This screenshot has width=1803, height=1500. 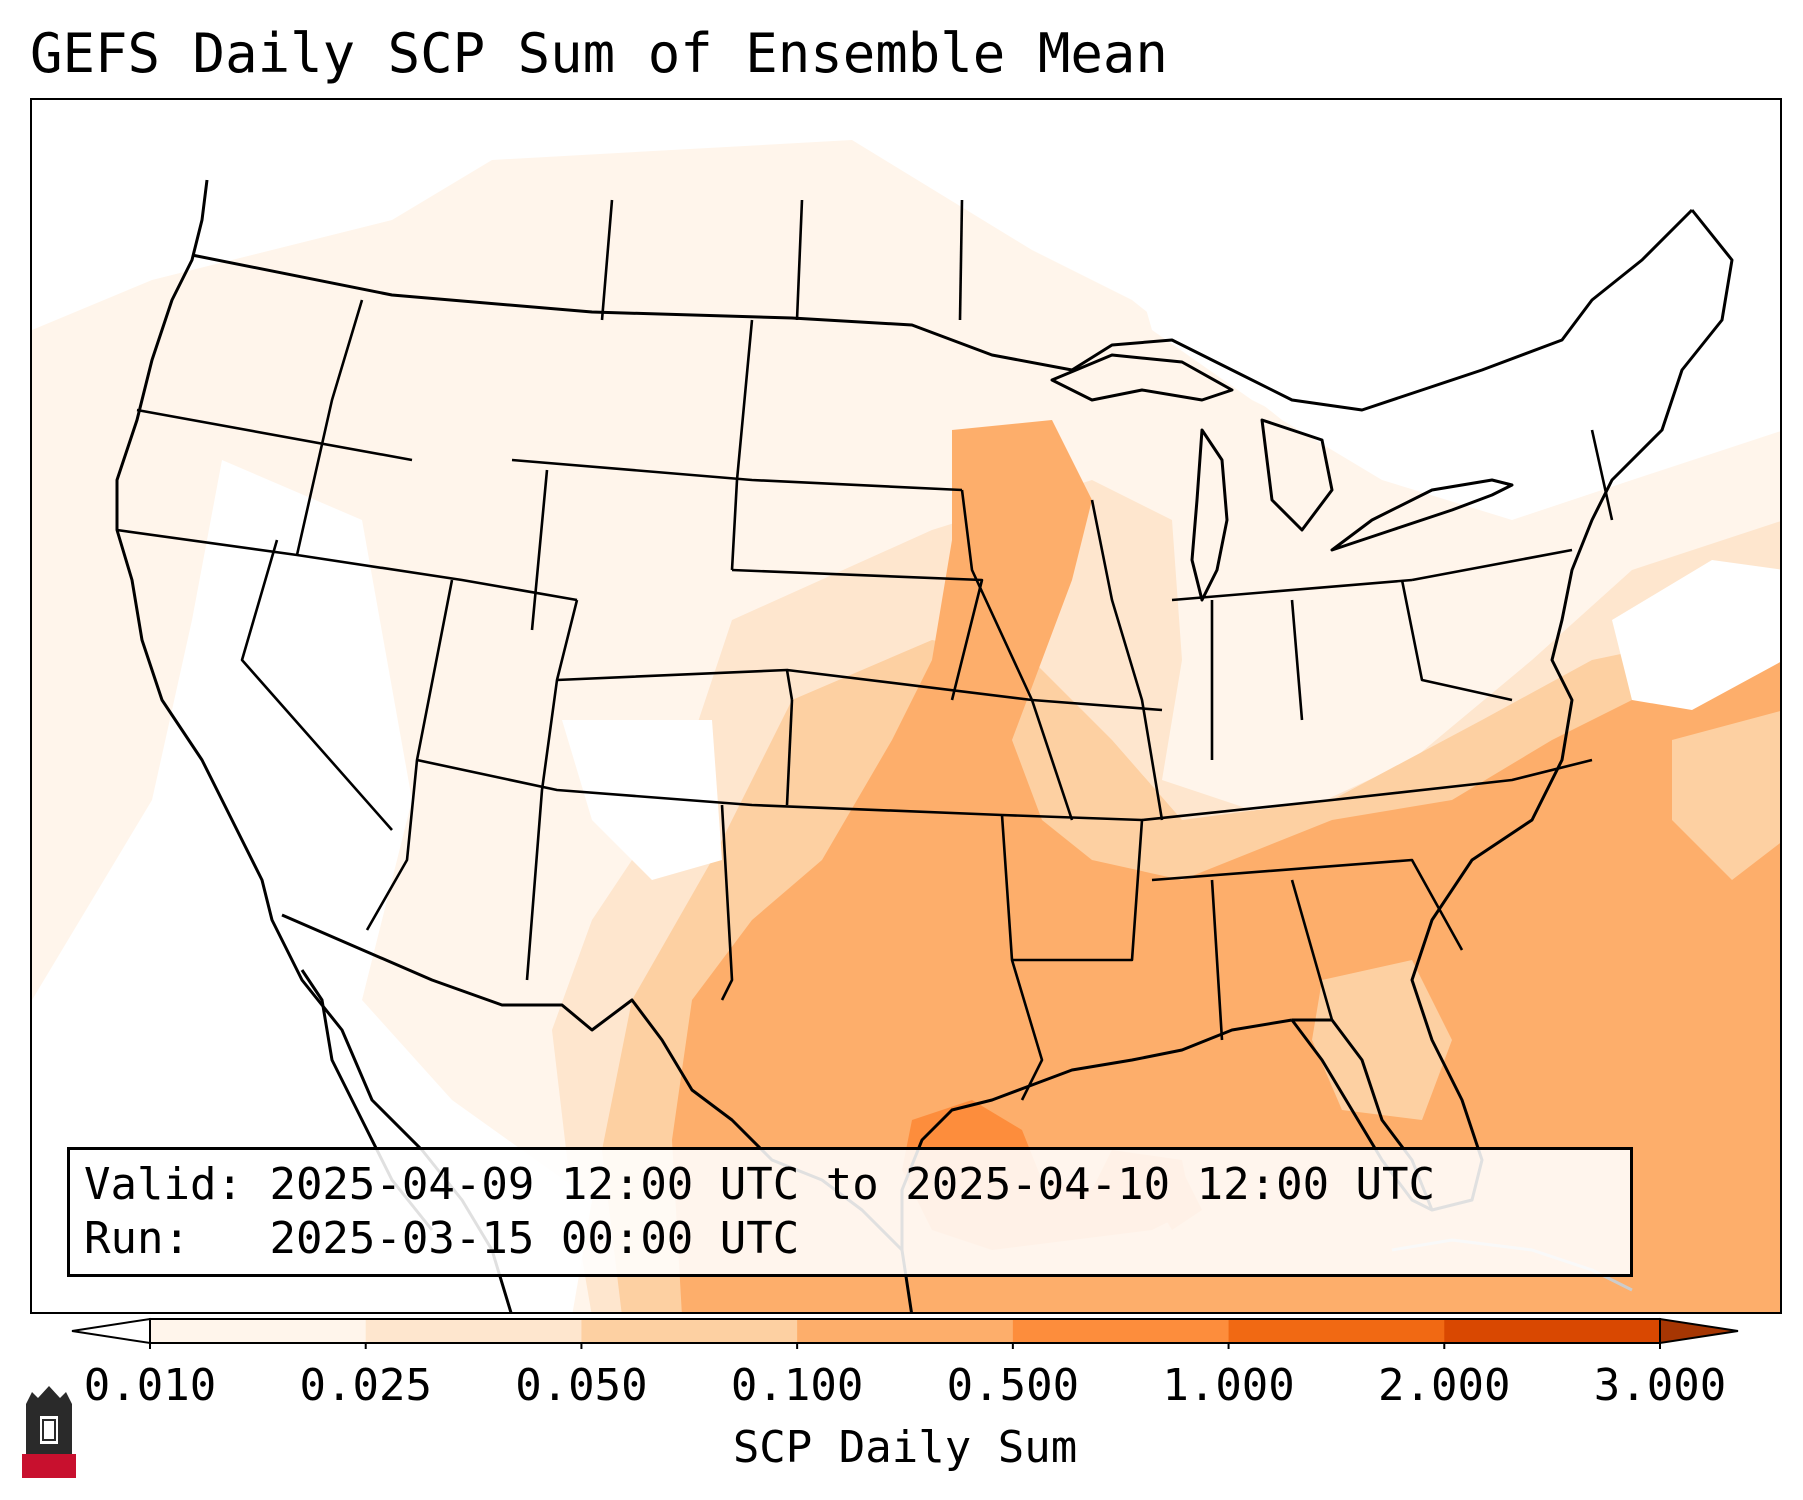 What do you see at coordinates (163, 1184) in the screenshot?
I see `valid-label: Valid:` at bounding box center [163, 1184].